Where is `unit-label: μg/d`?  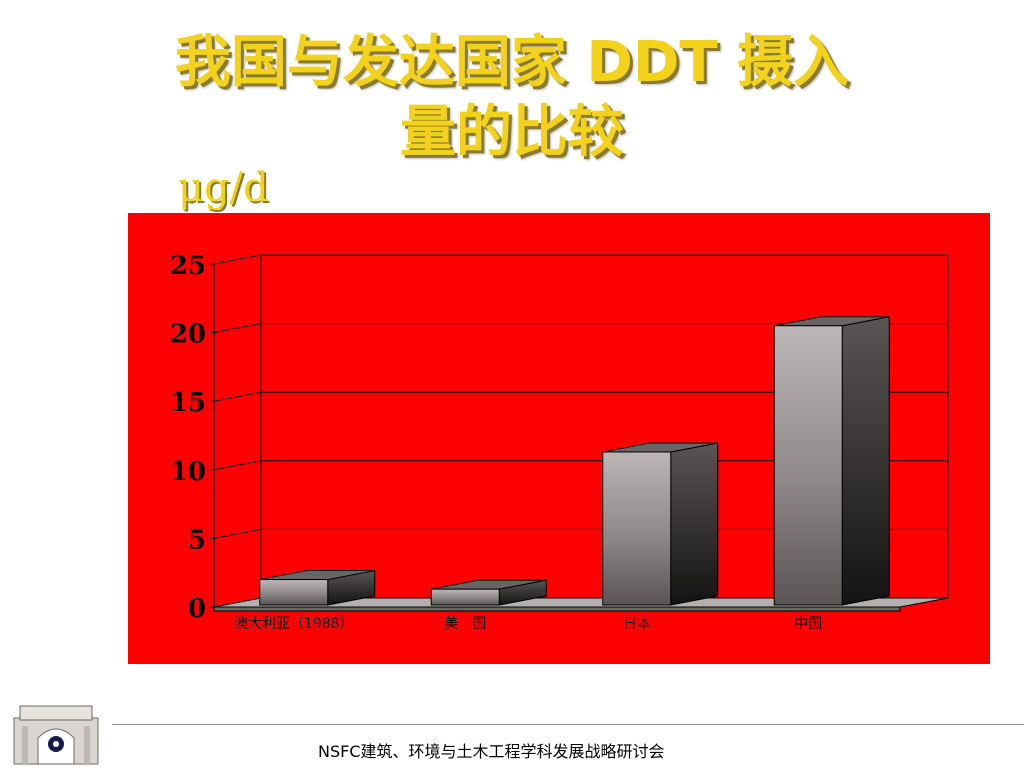
unit-label: μg/d is located at coordinates (223, 188).